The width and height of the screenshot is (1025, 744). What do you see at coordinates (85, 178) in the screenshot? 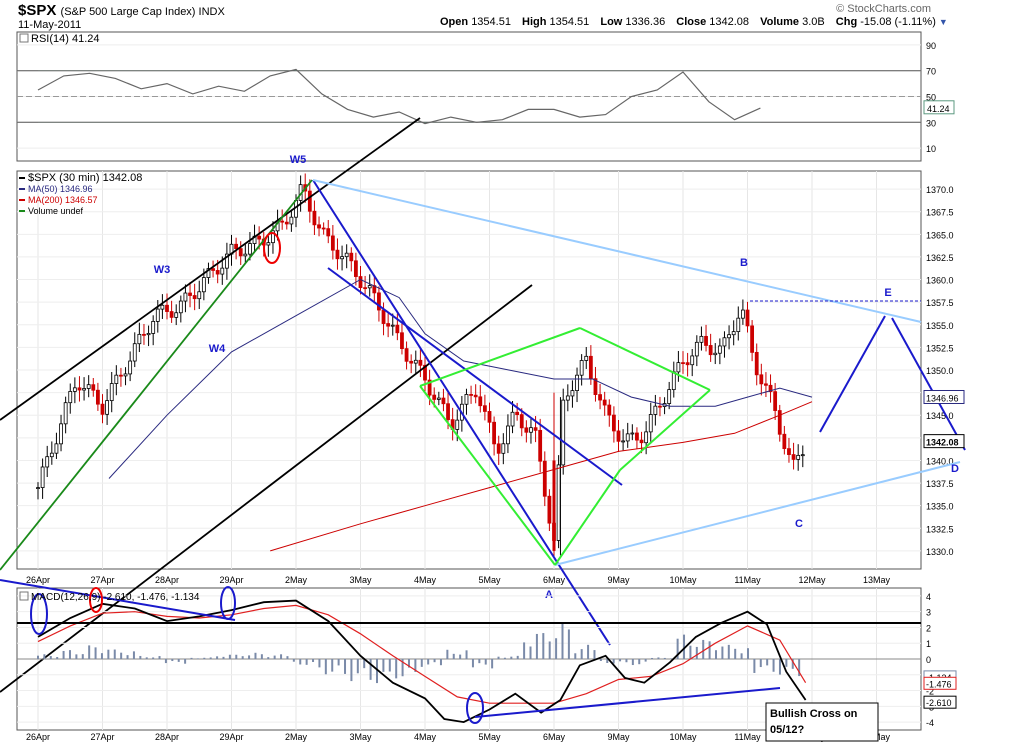
I see `price-legend-entry: $SPX (30 min) 1342.08` at bounding box center [85, 178].